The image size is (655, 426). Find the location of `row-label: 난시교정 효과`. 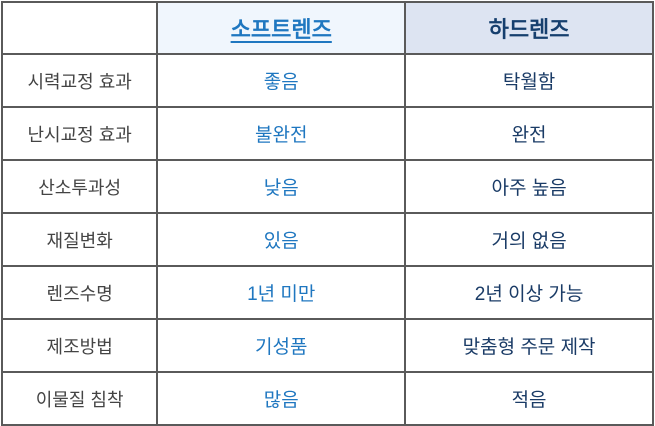

row-label: 난시교정 효과 is located at coordinates (79, 133).